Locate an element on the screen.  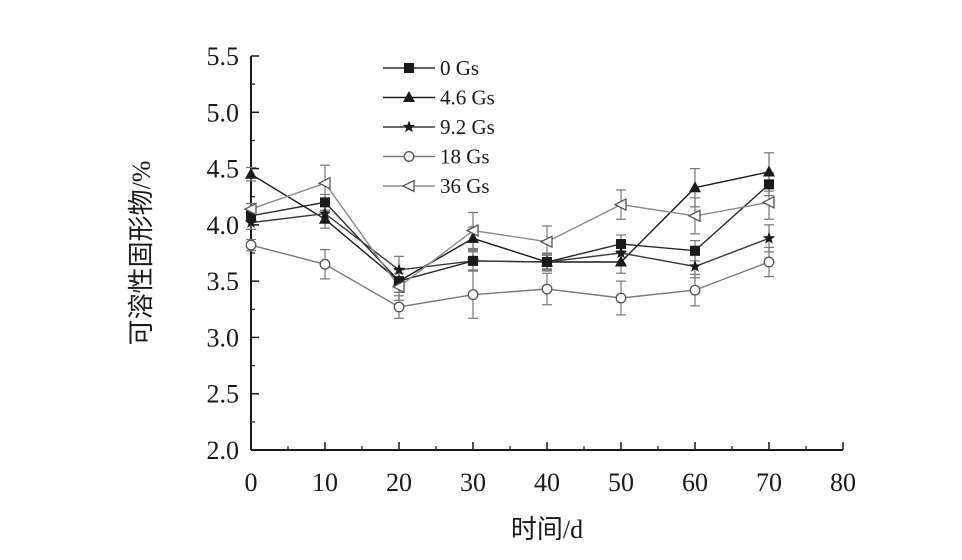
legend-label: 0 Gs is located at coordinates (459, 68).